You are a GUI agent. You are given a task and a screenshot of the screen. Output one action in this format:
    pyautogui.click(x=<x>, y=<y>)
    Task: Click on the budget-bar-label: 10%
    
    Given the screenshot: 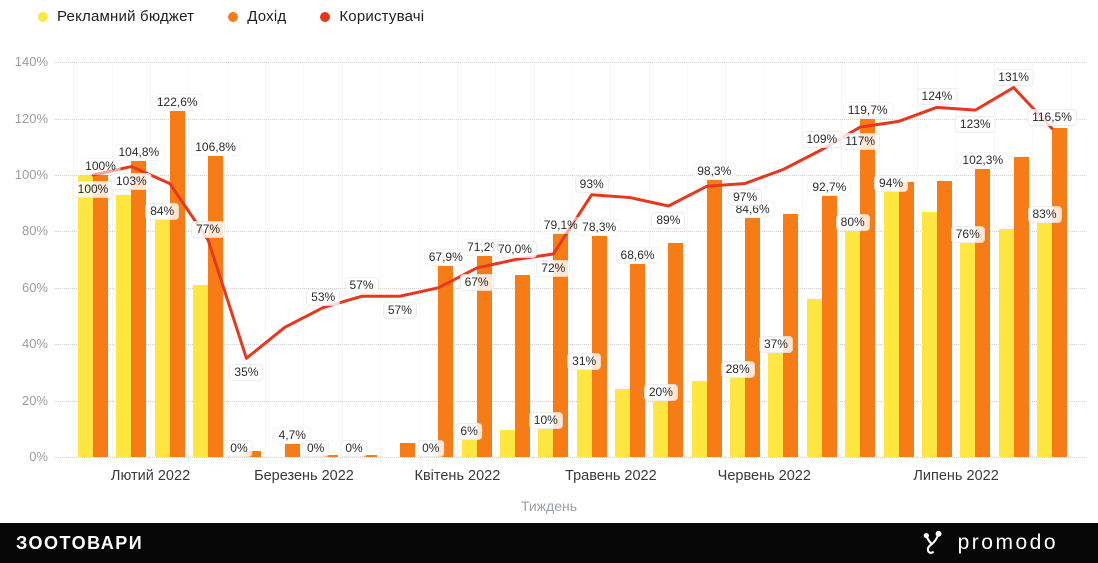 What is the action you would take?
    pyautogui.click(x=545, y=420)
    